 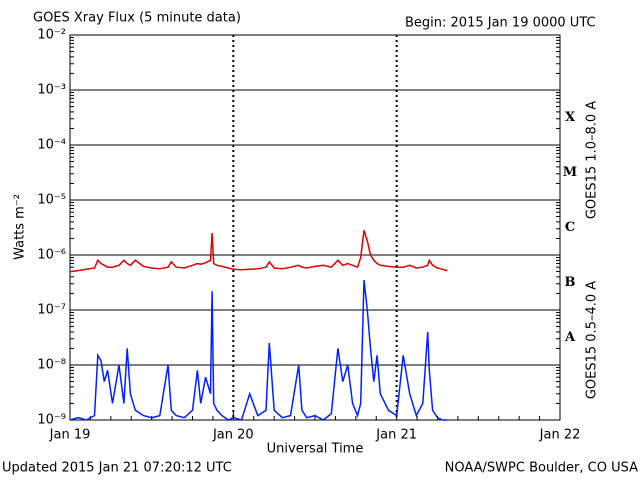 I want to click on x-tick-label: Jan 19, so click(x=70, y=435).